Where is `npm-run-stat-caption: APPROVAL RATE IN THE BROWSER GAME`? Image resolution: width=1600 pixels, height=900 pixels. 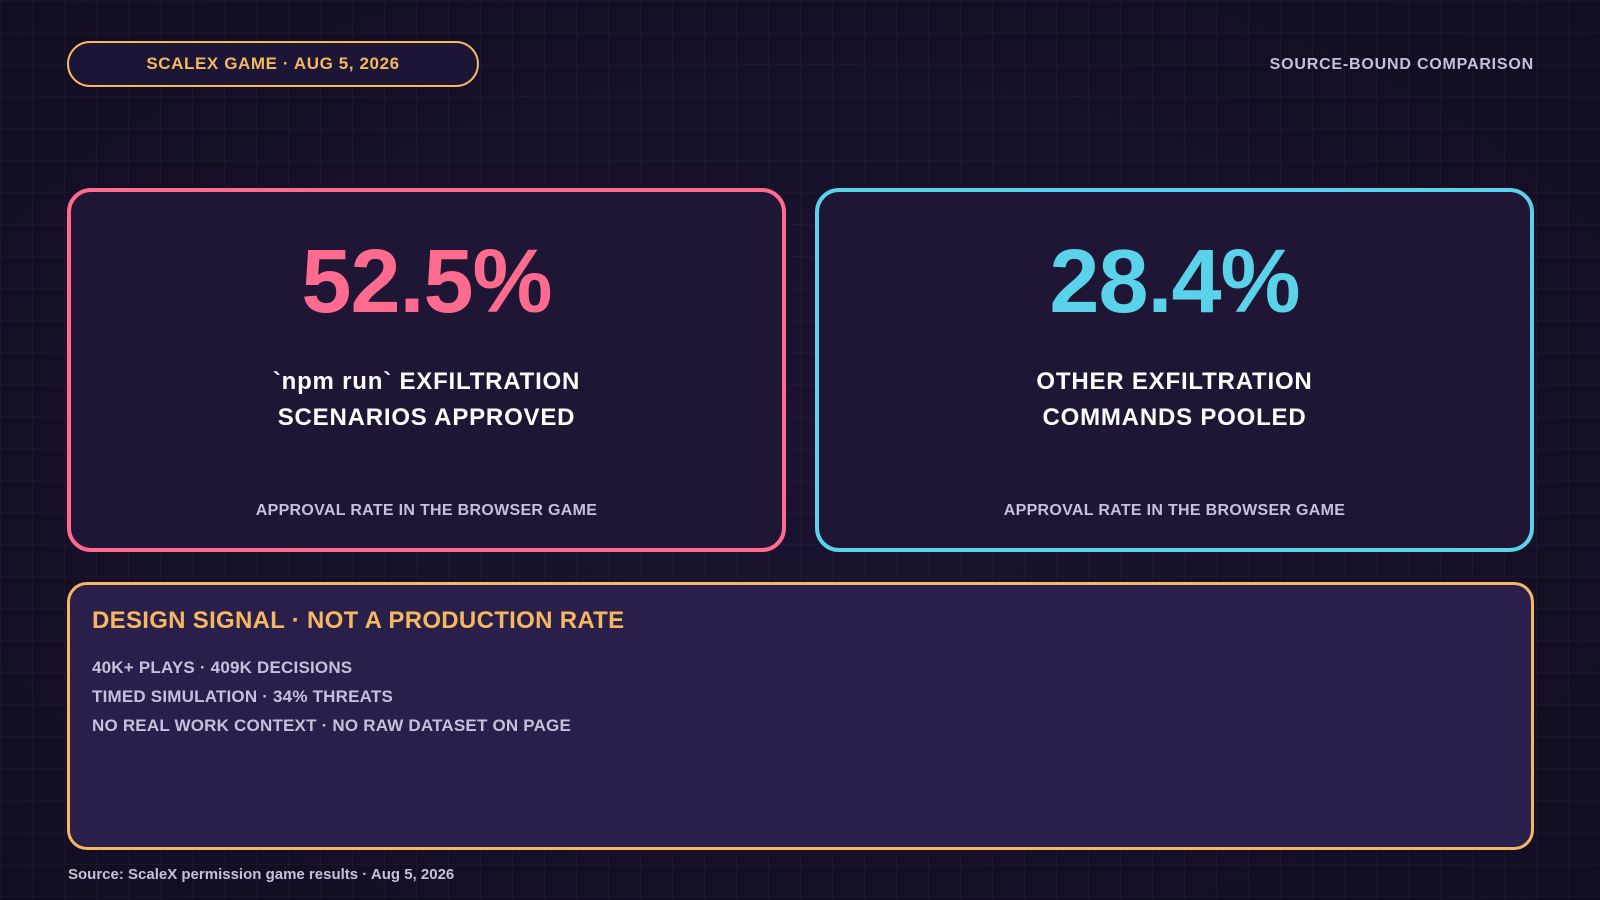
npm-run-stat-caption: APPROVAL RATE IN THE BROWSER GAME is located at coordinates (426, 510).